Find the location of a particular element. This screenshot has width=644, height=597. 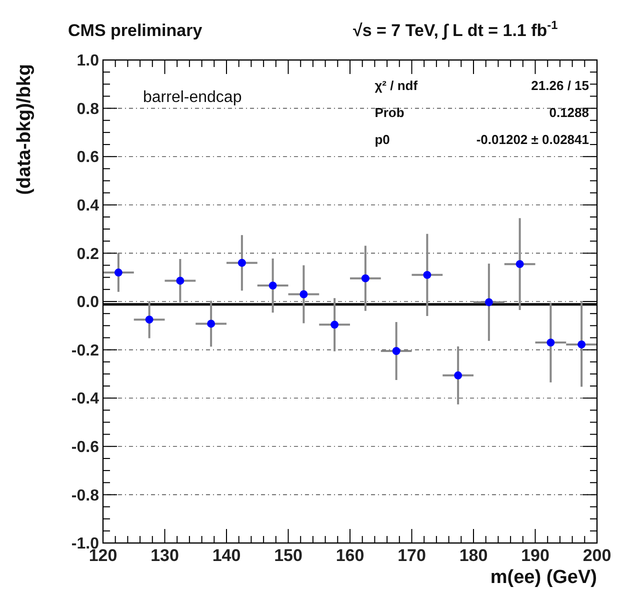

y-tick-label: -0.2 is located at coordinates (85, 351).